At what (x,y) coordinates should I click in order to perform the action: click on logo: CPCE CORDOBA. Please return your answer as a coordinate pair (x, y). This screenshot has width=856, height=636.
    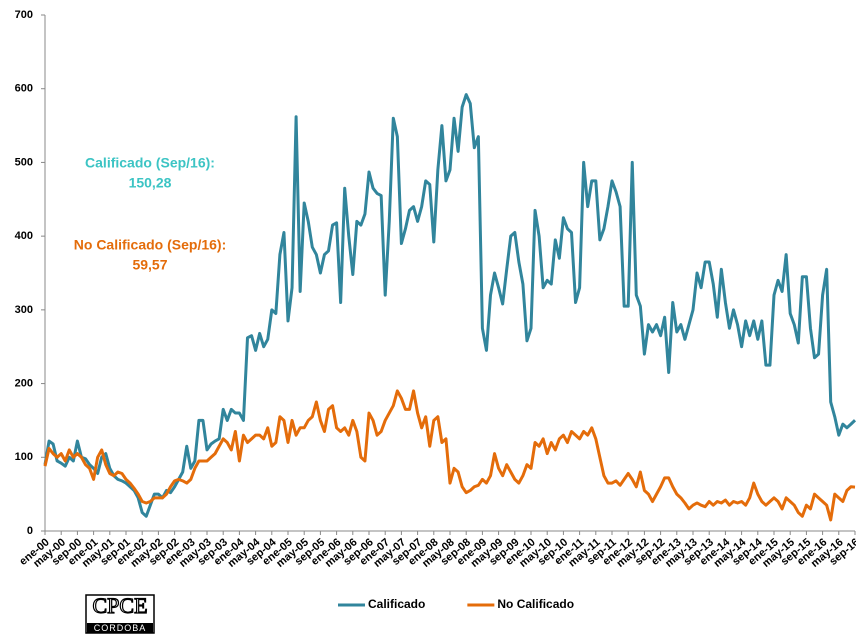
    Looking at the image, I should click on (120, 613).